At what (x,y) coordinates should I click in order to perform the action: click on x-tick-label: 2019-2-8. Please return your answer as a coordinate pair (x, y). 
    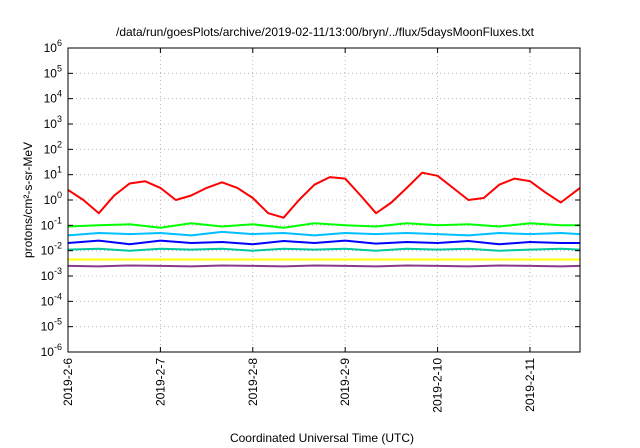
    Looking at the image, I should click on (253, 382).